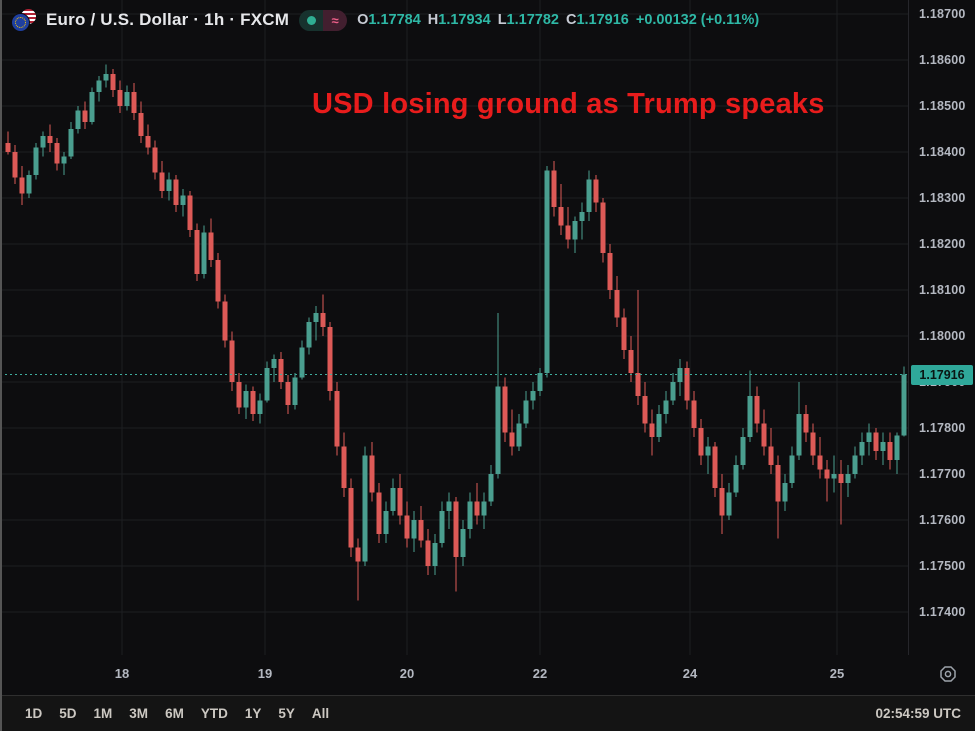 This screenshot has width=975, height=731. I want to click on range-5d: 5D, so click(67, 713).